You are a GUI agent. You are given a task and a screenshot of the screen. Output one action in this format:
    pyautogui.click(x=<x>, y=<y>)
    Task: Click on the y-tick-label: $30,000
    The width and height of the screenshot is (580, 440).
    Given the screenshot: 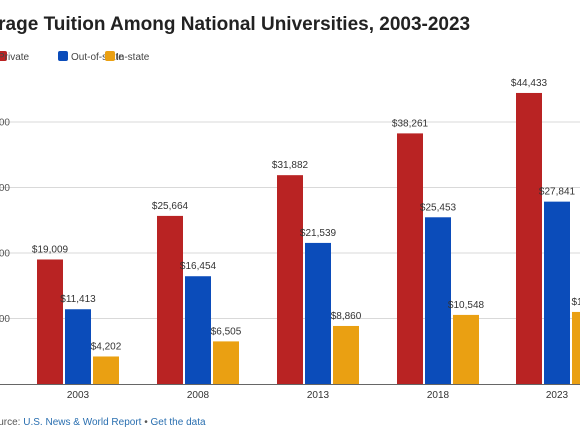 What is the action you would take?
    pyautogui.click(x=5, y=188)
    